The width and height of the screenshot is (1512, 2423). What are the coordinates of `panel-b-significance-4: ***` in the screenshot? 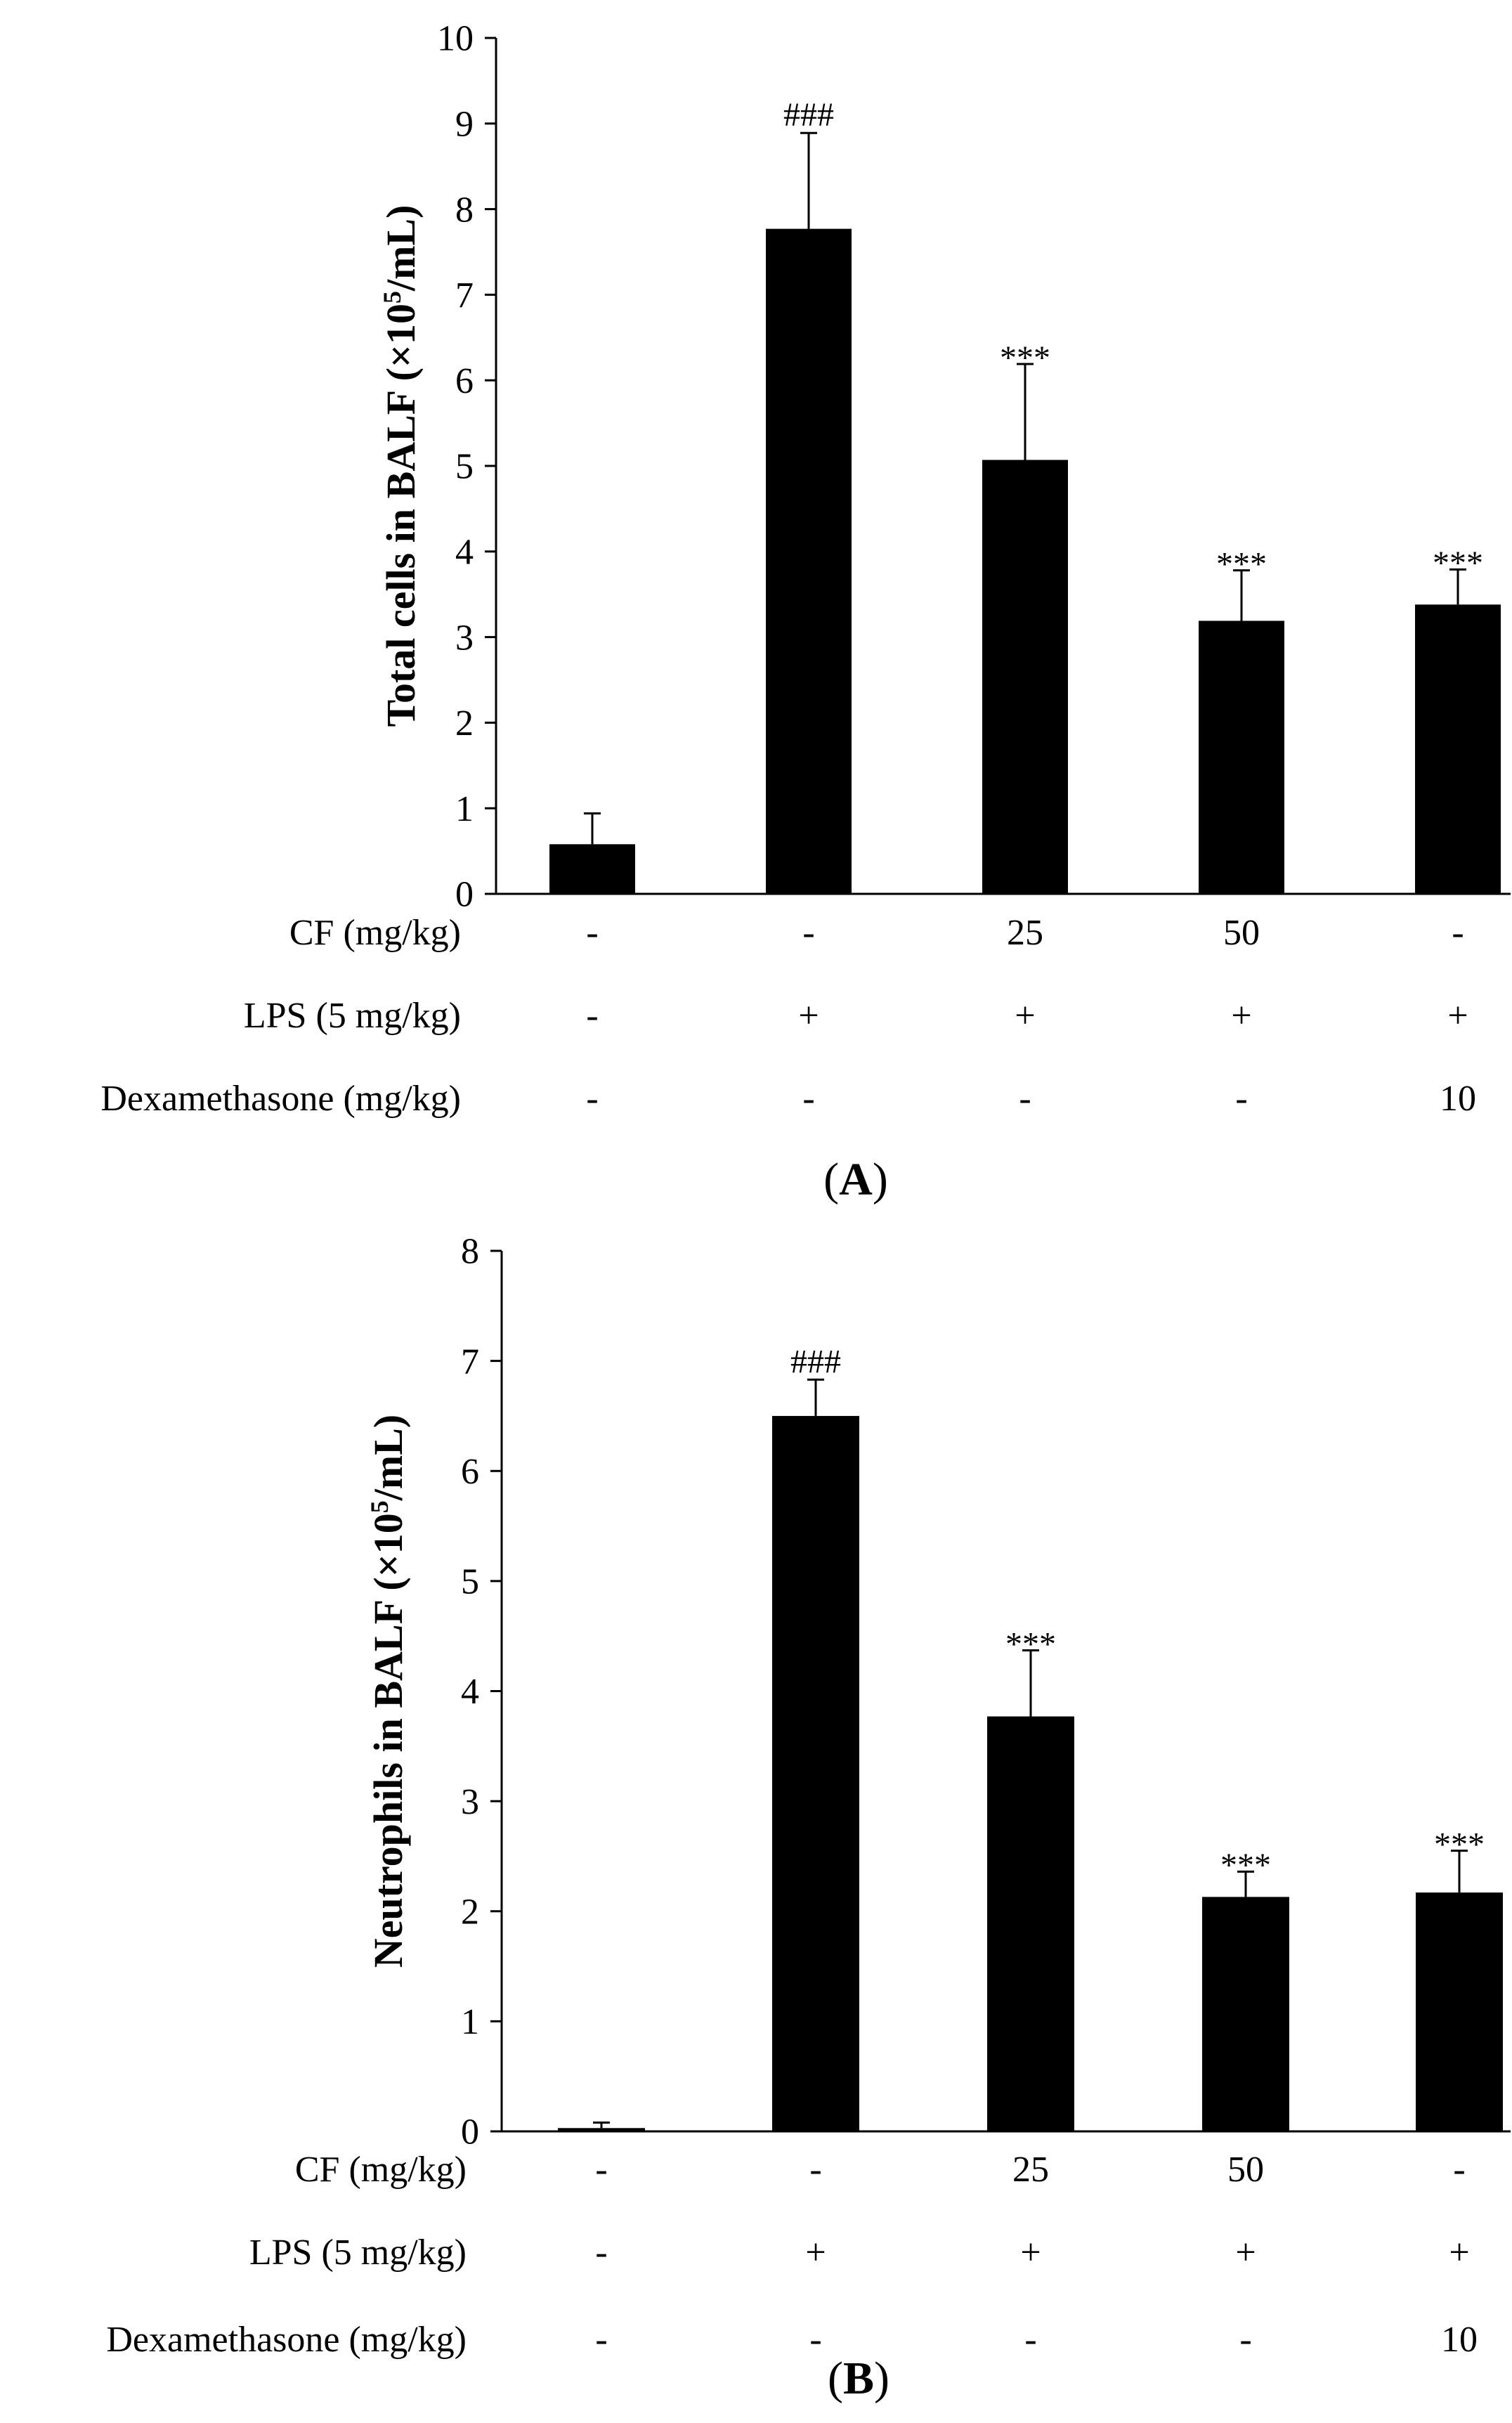 It's located at (1245, 1866).